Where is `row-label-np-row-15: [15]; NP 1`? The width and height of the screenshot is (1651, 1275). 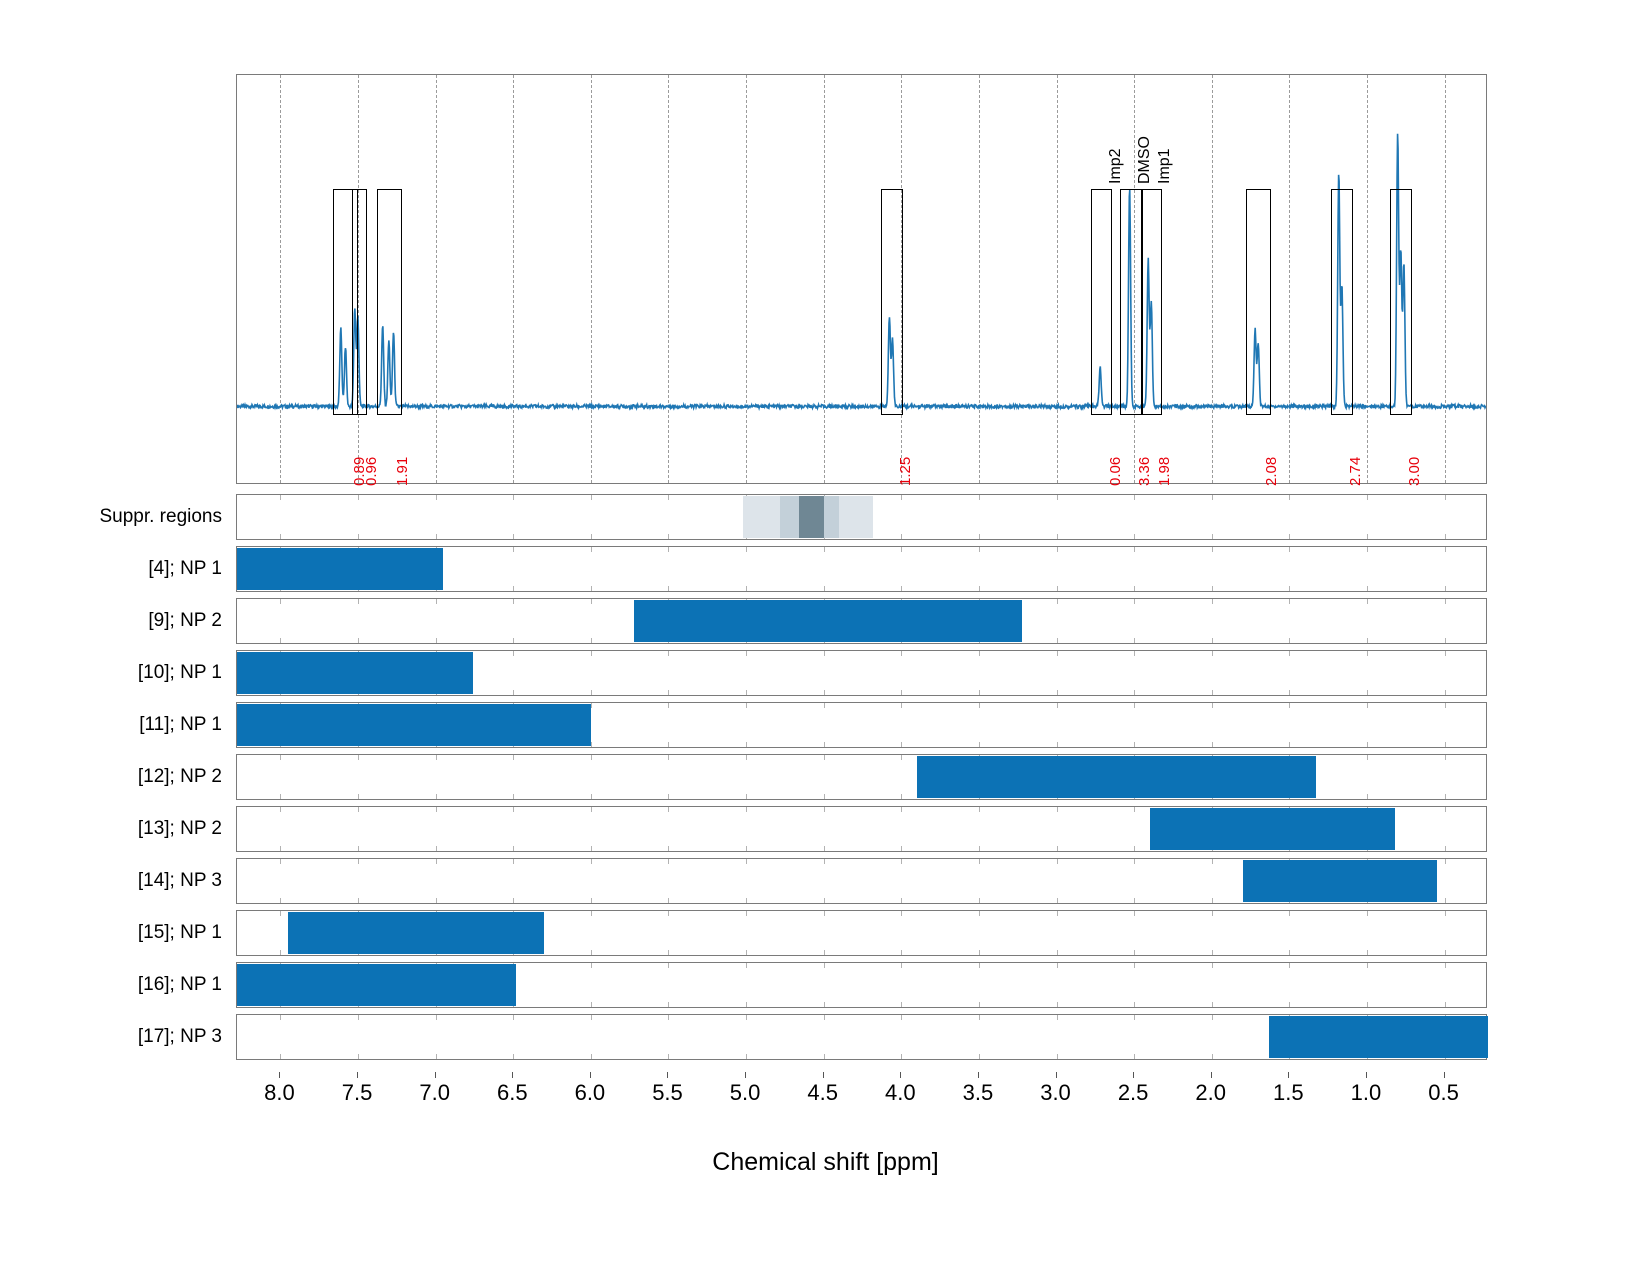 row-label-np-row-15: [15]; NP 1 is located at coordinates (179, 932).